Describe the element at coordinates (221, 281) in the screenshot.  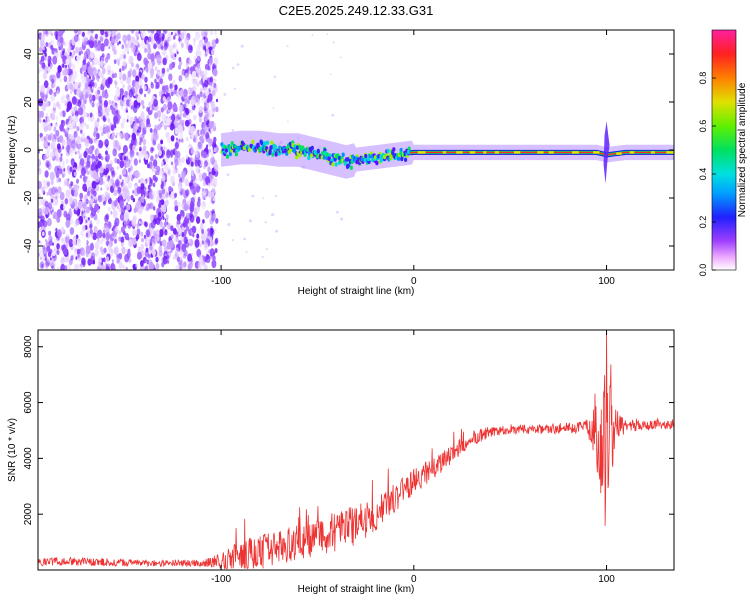
I see `x-tick-label: -100` at that location.